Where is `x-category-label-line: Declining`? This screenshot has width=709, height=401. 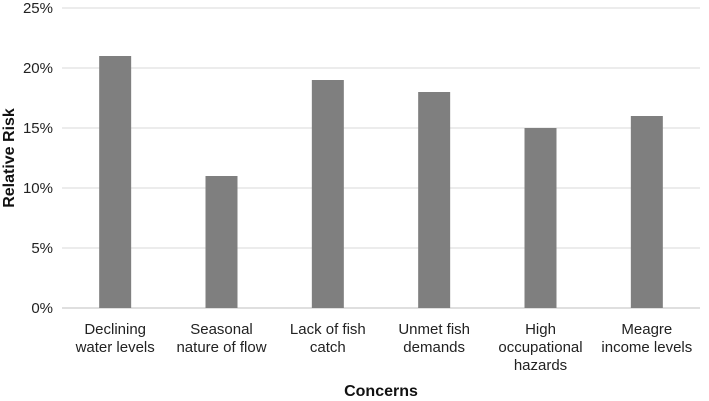 x-category-label-line: Declining is located at coordinates (115, 329).